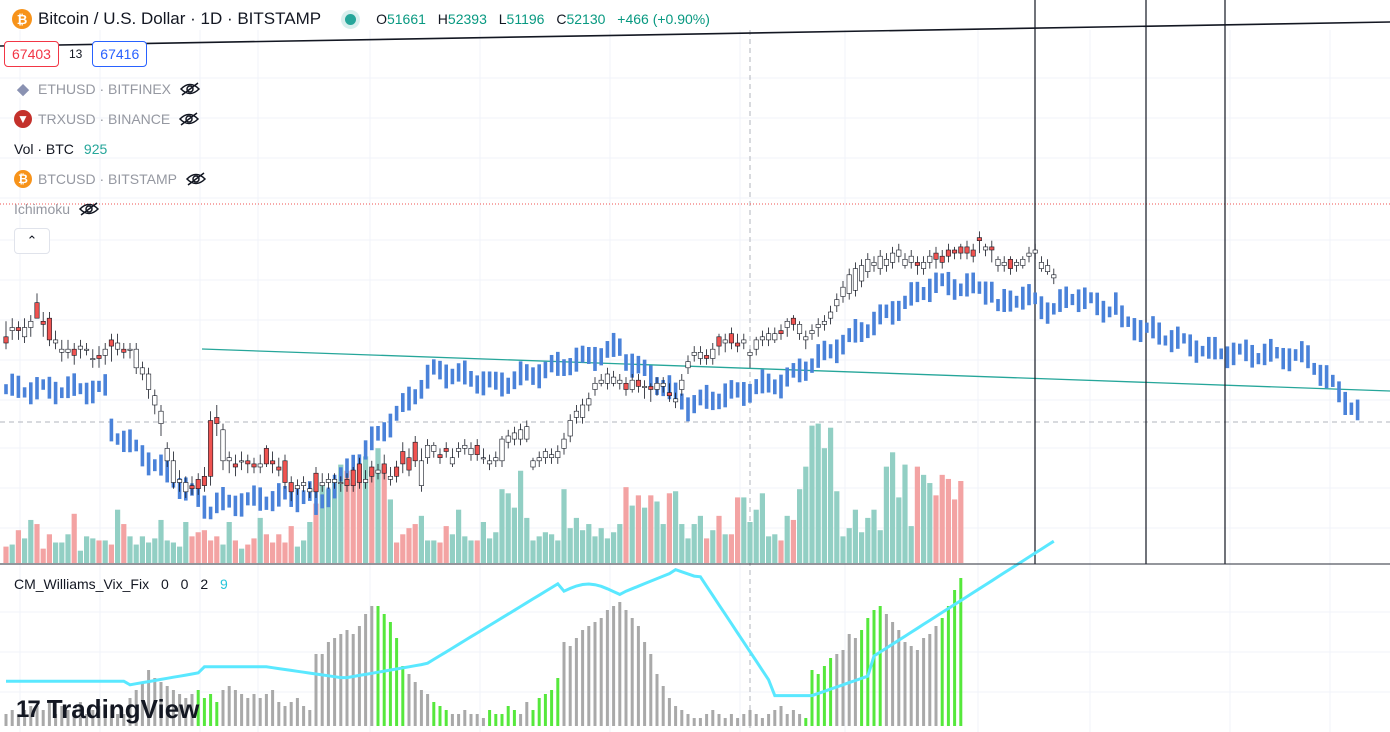 This screenshot has width=1390, height=732. What do you see at coordinates (180, 18) in the screenshot?
I see `symbol-title: Bitcoin / U.S. Dollar · 1D · BITSTAMP` at bounding box center [180, 18].